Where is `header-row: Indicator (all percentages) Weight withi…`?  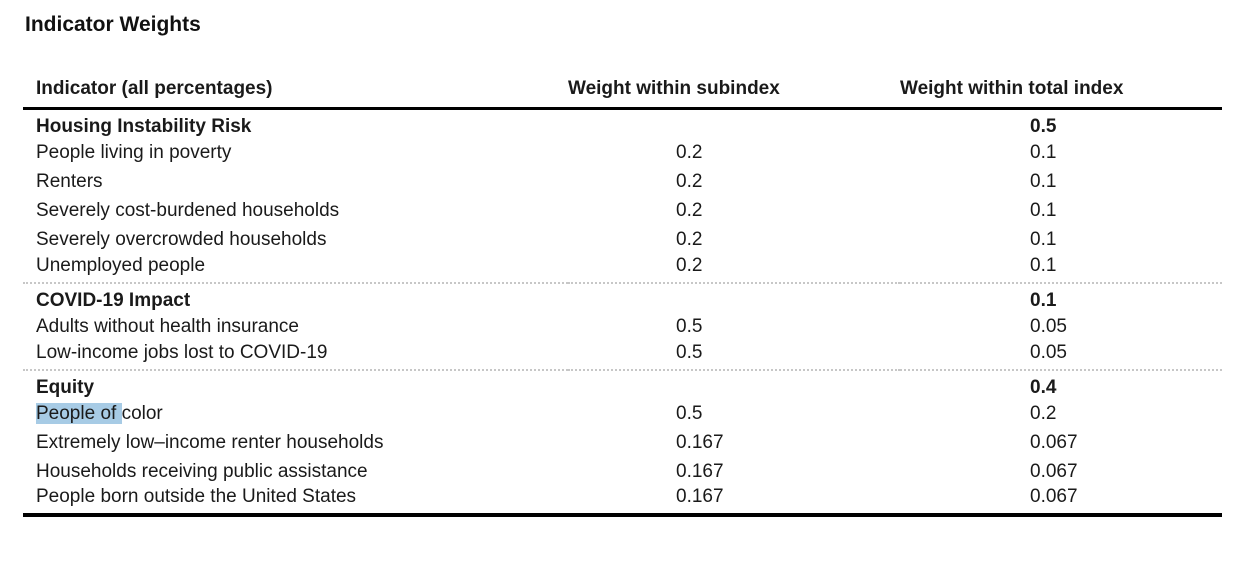
header-row: Indicator (all percentages) Weight withi… is located at coordinates (622, 89).